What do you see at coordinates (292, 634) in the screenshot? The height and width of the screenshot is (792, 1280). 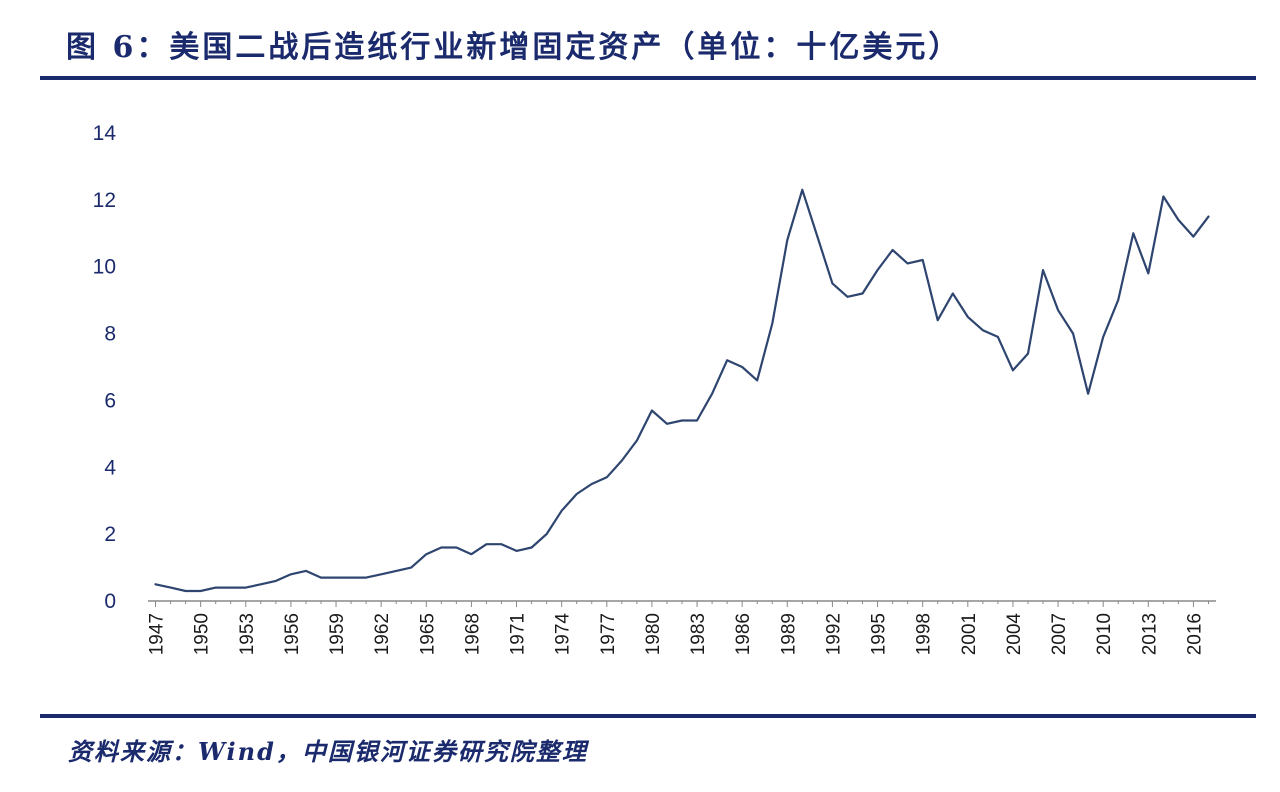 I see `x-tick-label: 1956` at bounding box center [292, 634].